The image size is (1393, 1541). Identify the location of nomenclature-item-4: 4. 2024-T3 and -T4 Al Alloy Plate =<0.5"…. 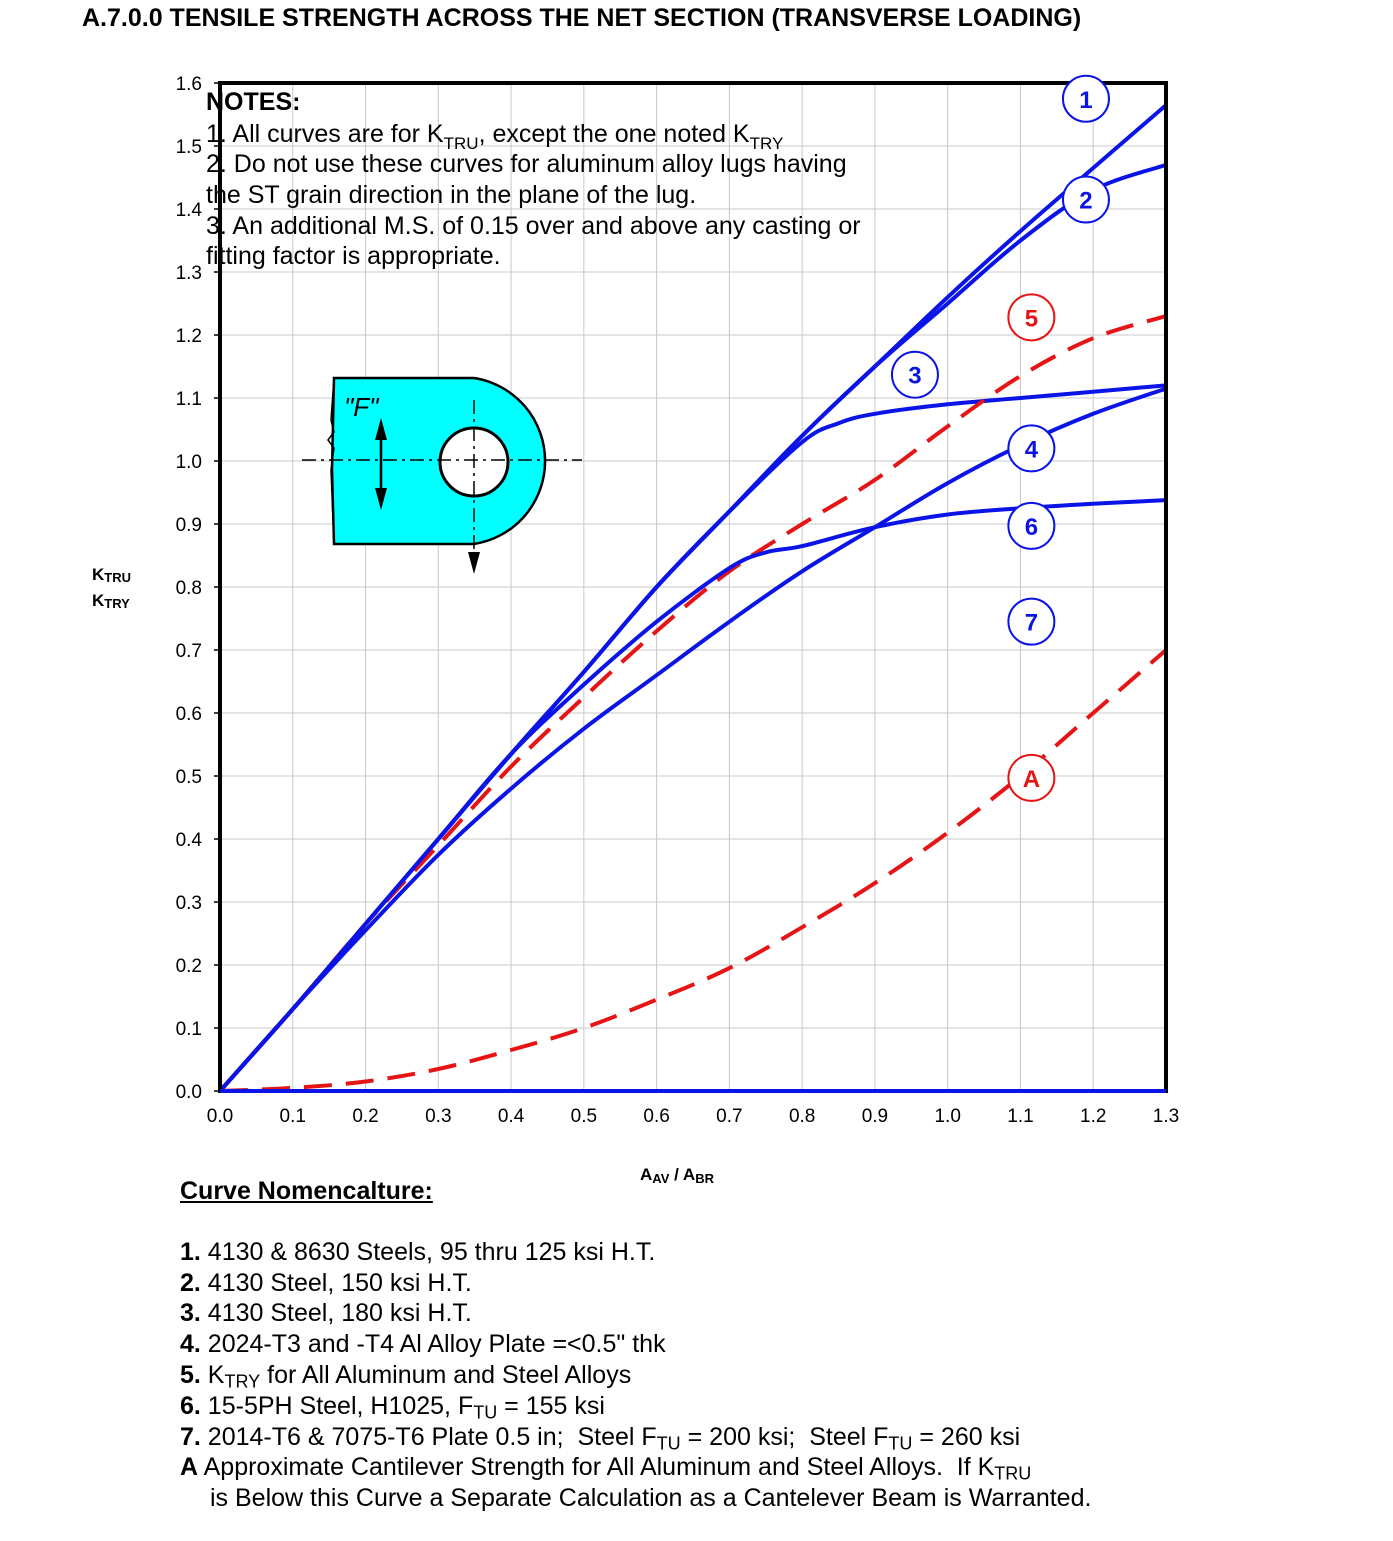
(423, 1344).